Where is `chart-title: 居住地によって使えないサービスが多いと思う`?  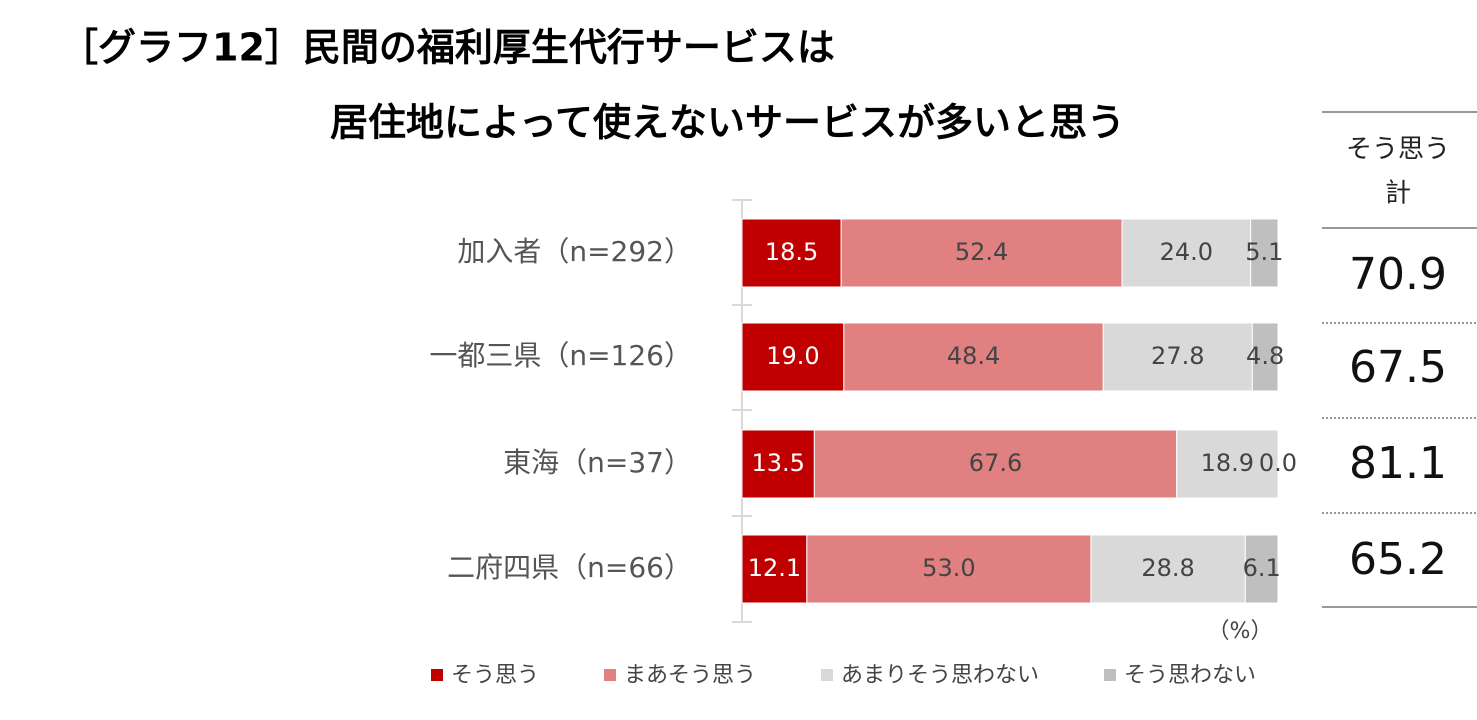 chart-title: 居住地によって使えないサービスが多いと思う is located at coordinates (727, 123).